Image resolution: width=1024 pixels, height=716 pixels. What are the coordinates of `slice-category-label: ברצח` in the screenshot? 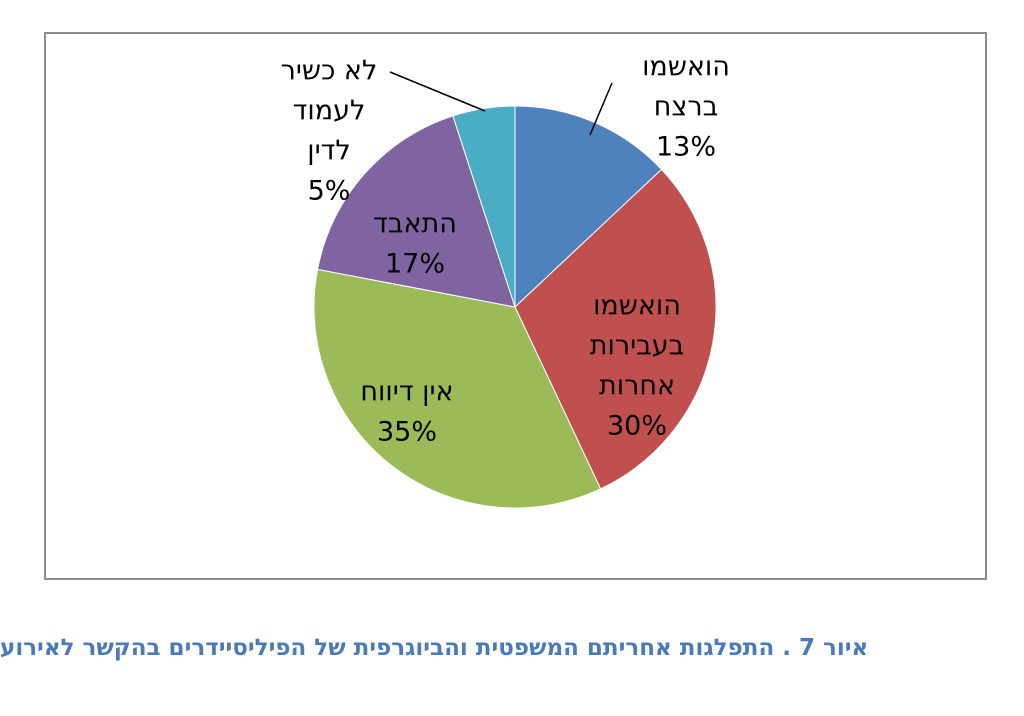 It's located at (686, 107).